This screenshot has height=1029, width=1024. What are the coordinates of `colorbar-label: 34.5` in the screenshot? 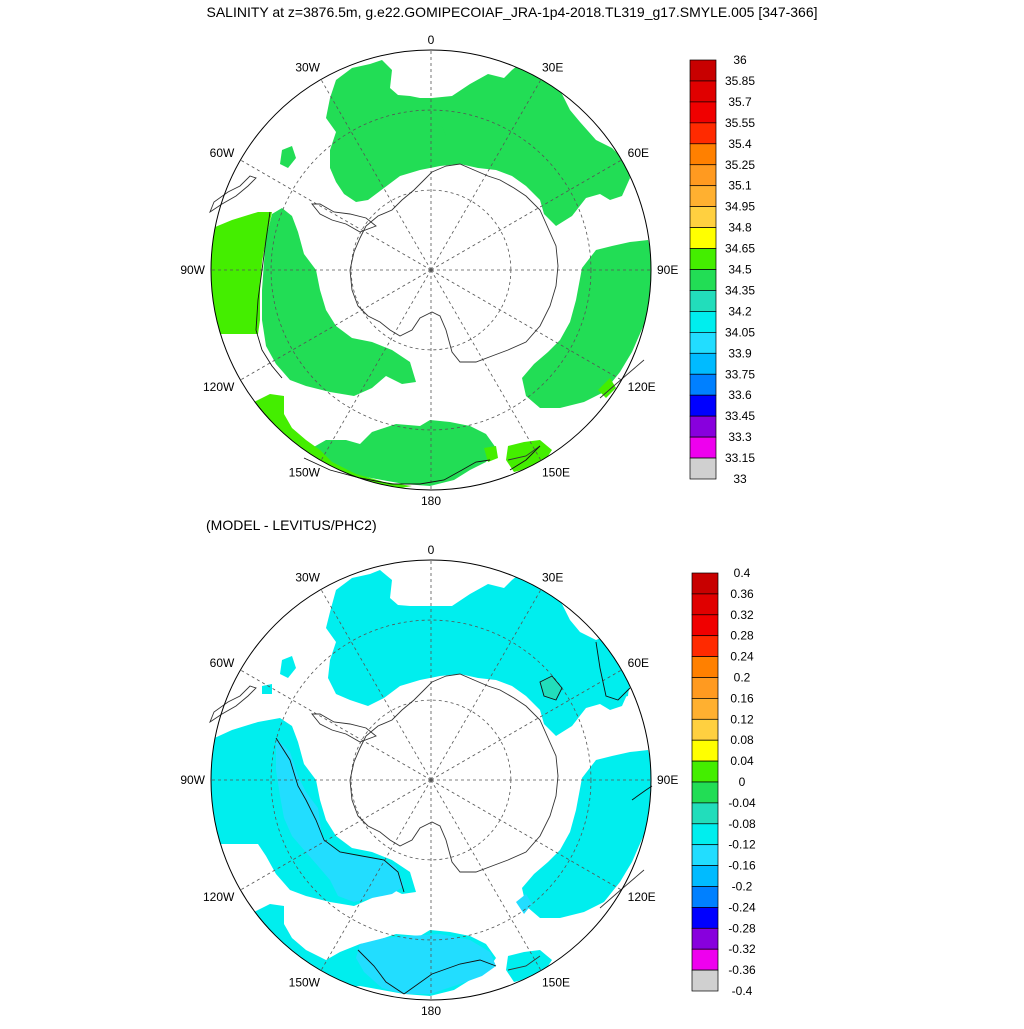 It's located at (740, 270).